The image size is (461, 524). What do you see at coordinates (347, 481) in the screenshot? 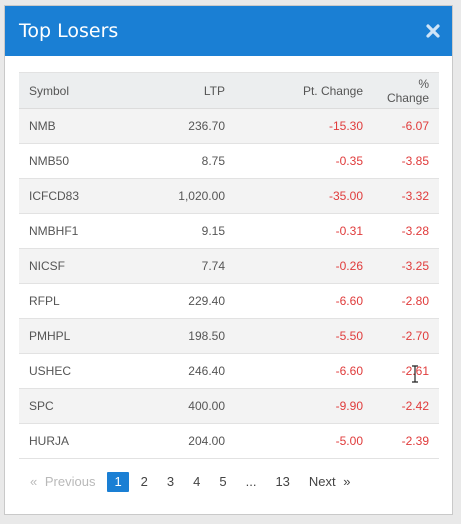
I see `next-arrow-icon: »` at bounding box center [347, 481].